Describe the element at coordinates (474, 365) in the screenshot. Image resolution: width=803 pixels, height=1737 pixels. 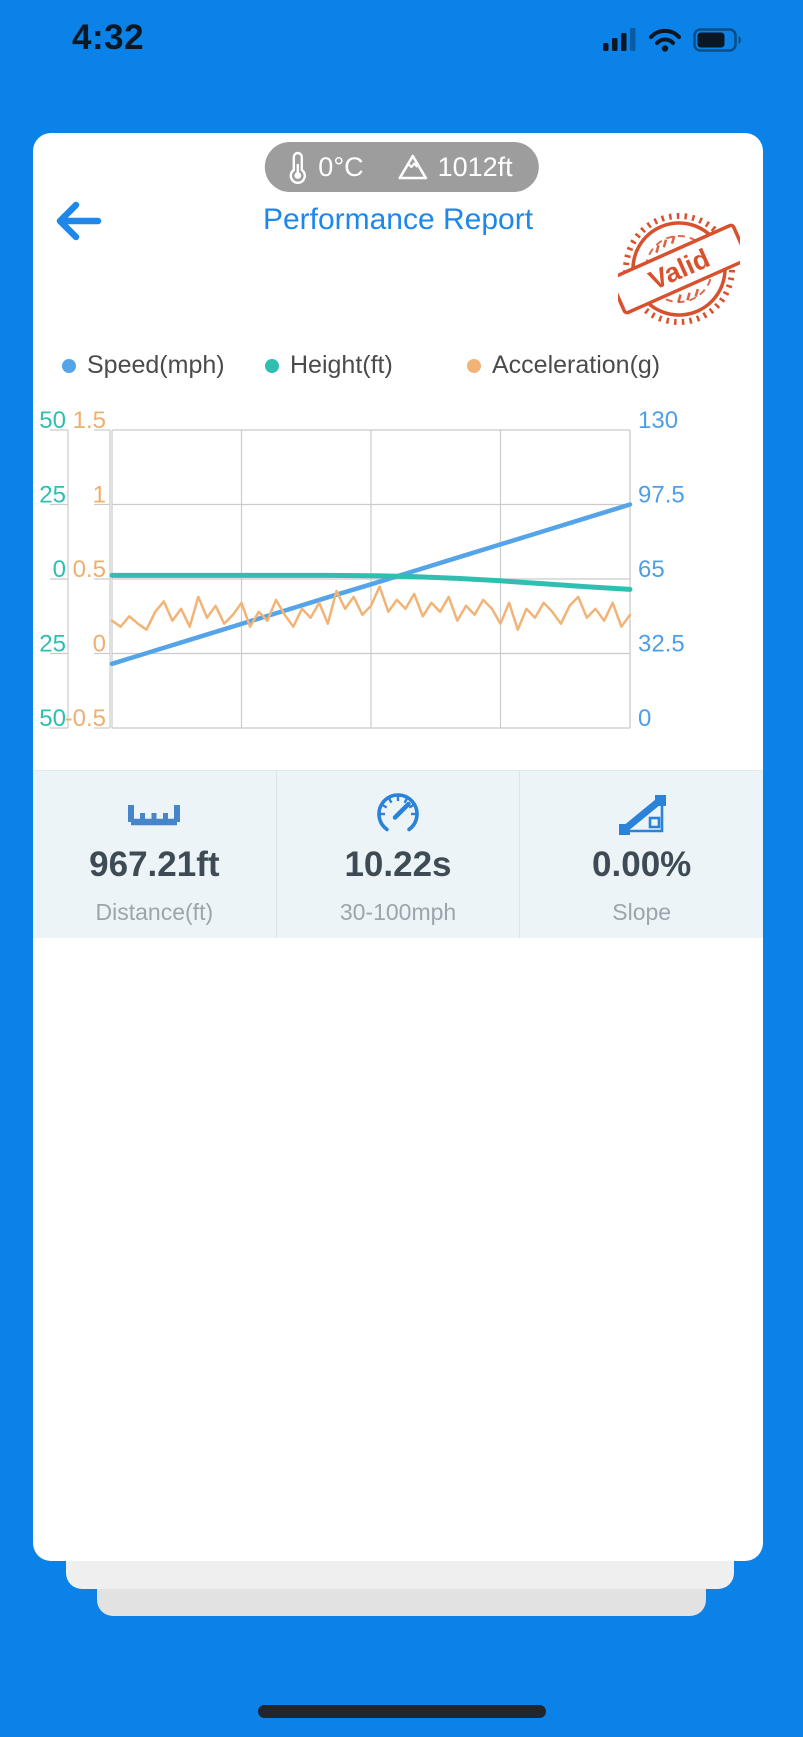
I see `legend-dot-acceleration` at that location.